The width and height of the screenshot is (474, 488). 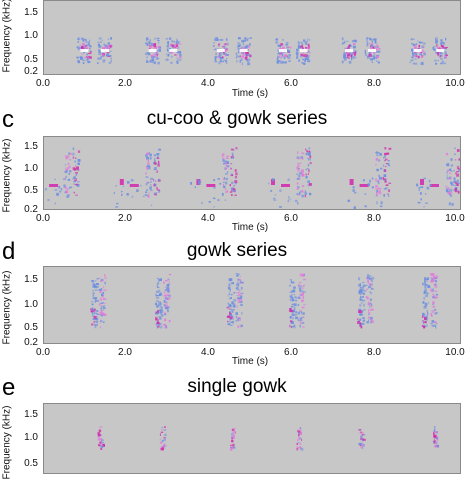 I want to click on ytick-c-2: 0.5, so click(x=26, y=190).